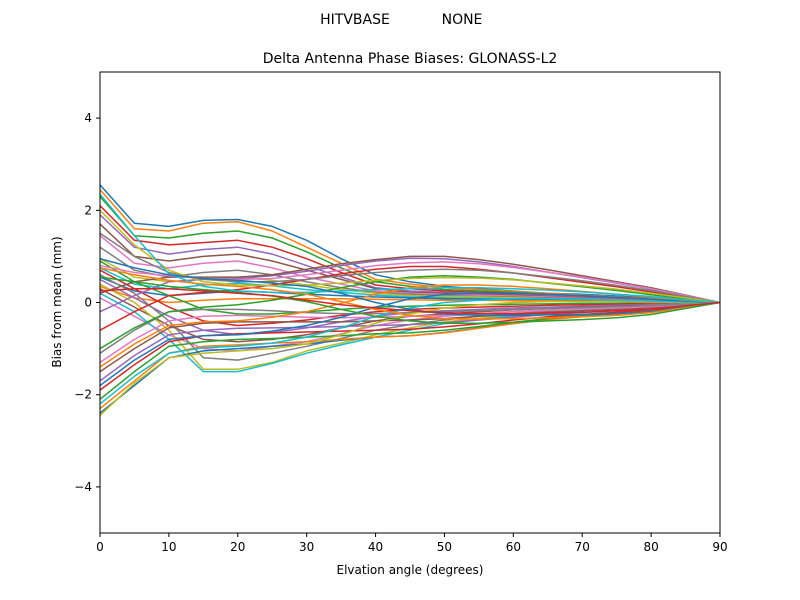  I want to click on x-tick-label: 80, so click(650, 547).